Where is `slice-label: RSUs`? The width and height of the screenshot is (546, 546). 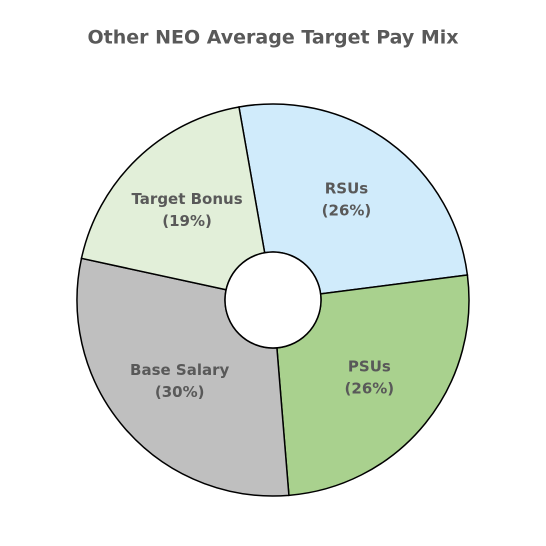 slice-label: RSUs is located at coordinates (347, 189).